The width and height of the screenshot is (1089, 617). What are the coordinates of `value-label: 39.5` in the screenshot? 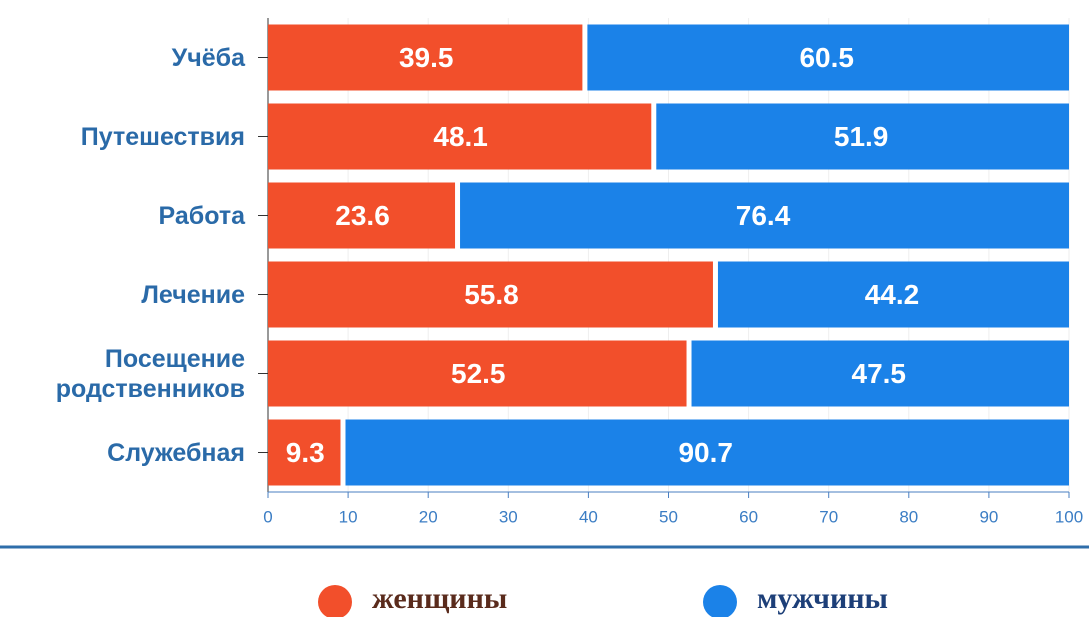 It's located at (426, 57).